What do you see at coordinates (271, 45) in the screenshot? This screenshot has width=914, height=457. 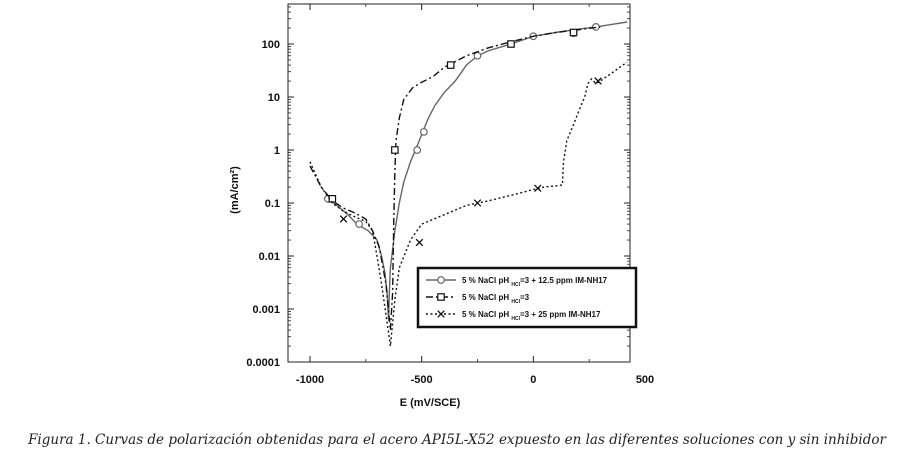 I see `y-tick-label: 100` at bounding box center [271, 45].